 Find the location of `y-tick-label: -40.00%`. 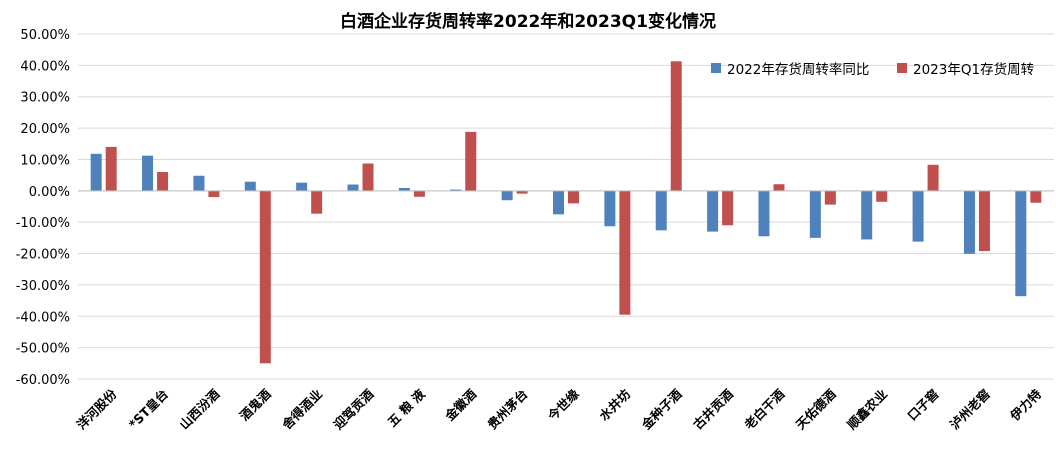

y-tick-label: -40.00% is located at coordinates (43, 317).